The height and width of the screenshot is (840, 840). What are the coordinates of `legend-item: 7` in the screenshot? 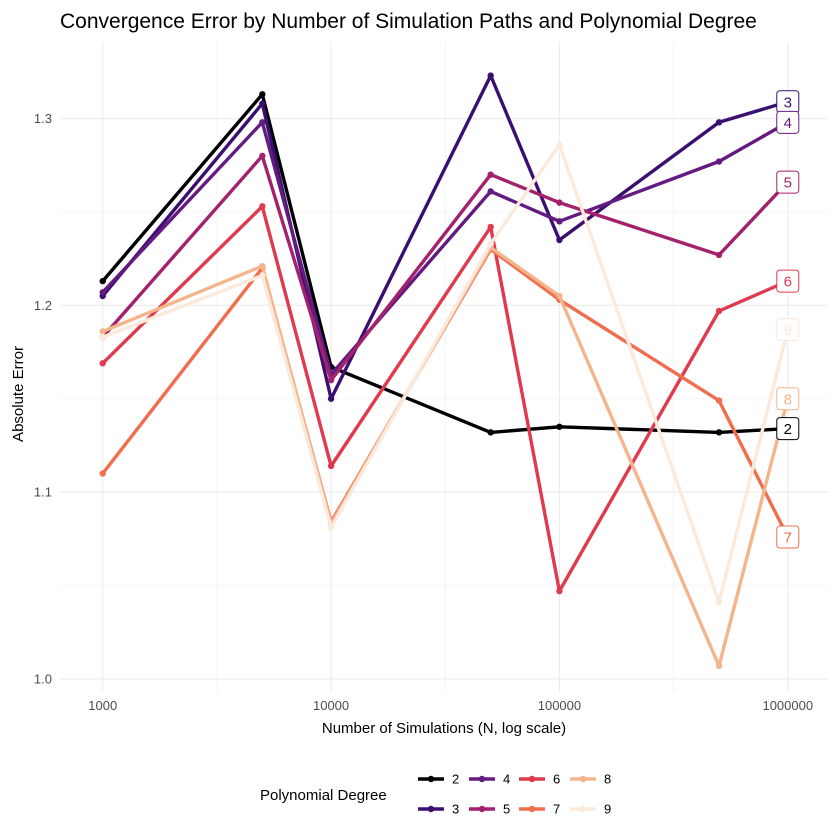 It's located at (539, 809).